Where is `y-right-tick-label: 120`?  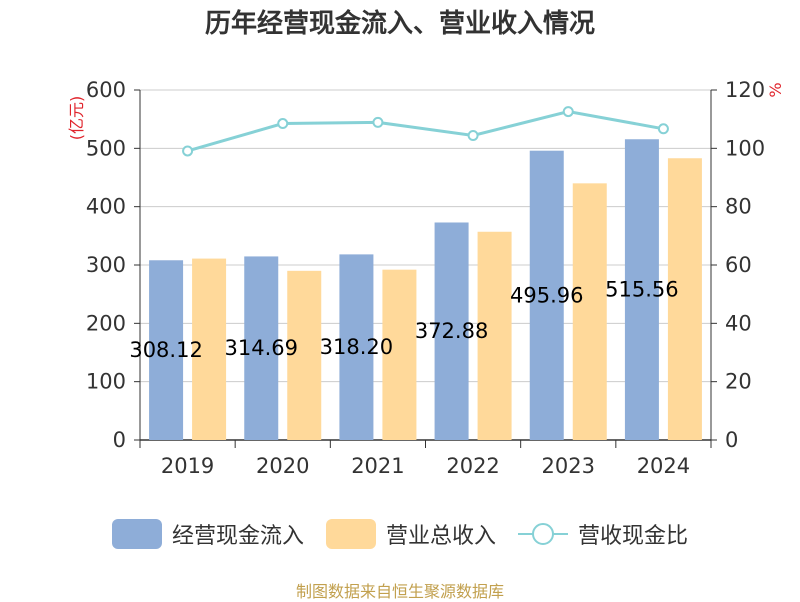 y-right-tick-label: 120 is located at coordinates (745, 90).